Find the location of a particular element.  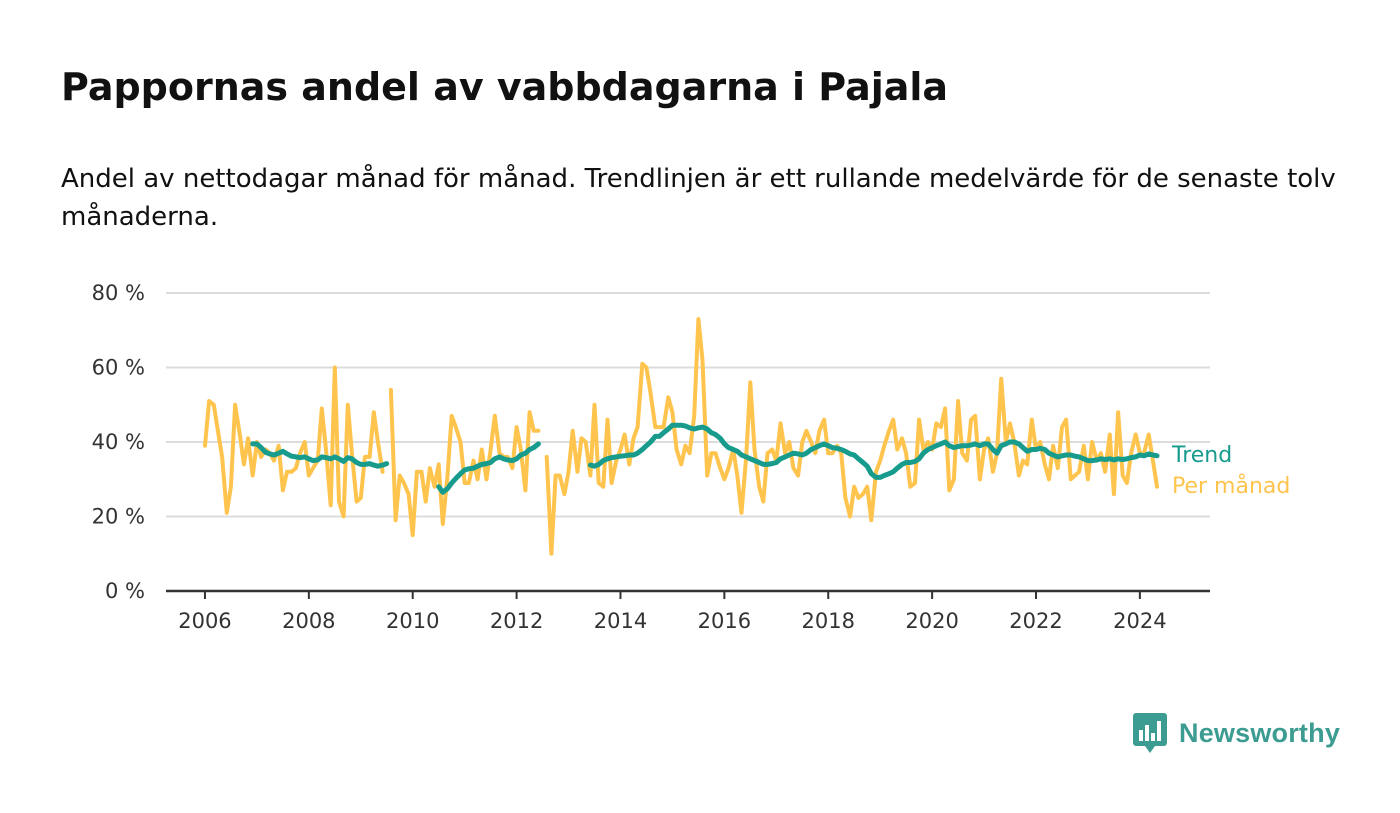

y-tick-label: 60 % is located at coordinates (118, 368).